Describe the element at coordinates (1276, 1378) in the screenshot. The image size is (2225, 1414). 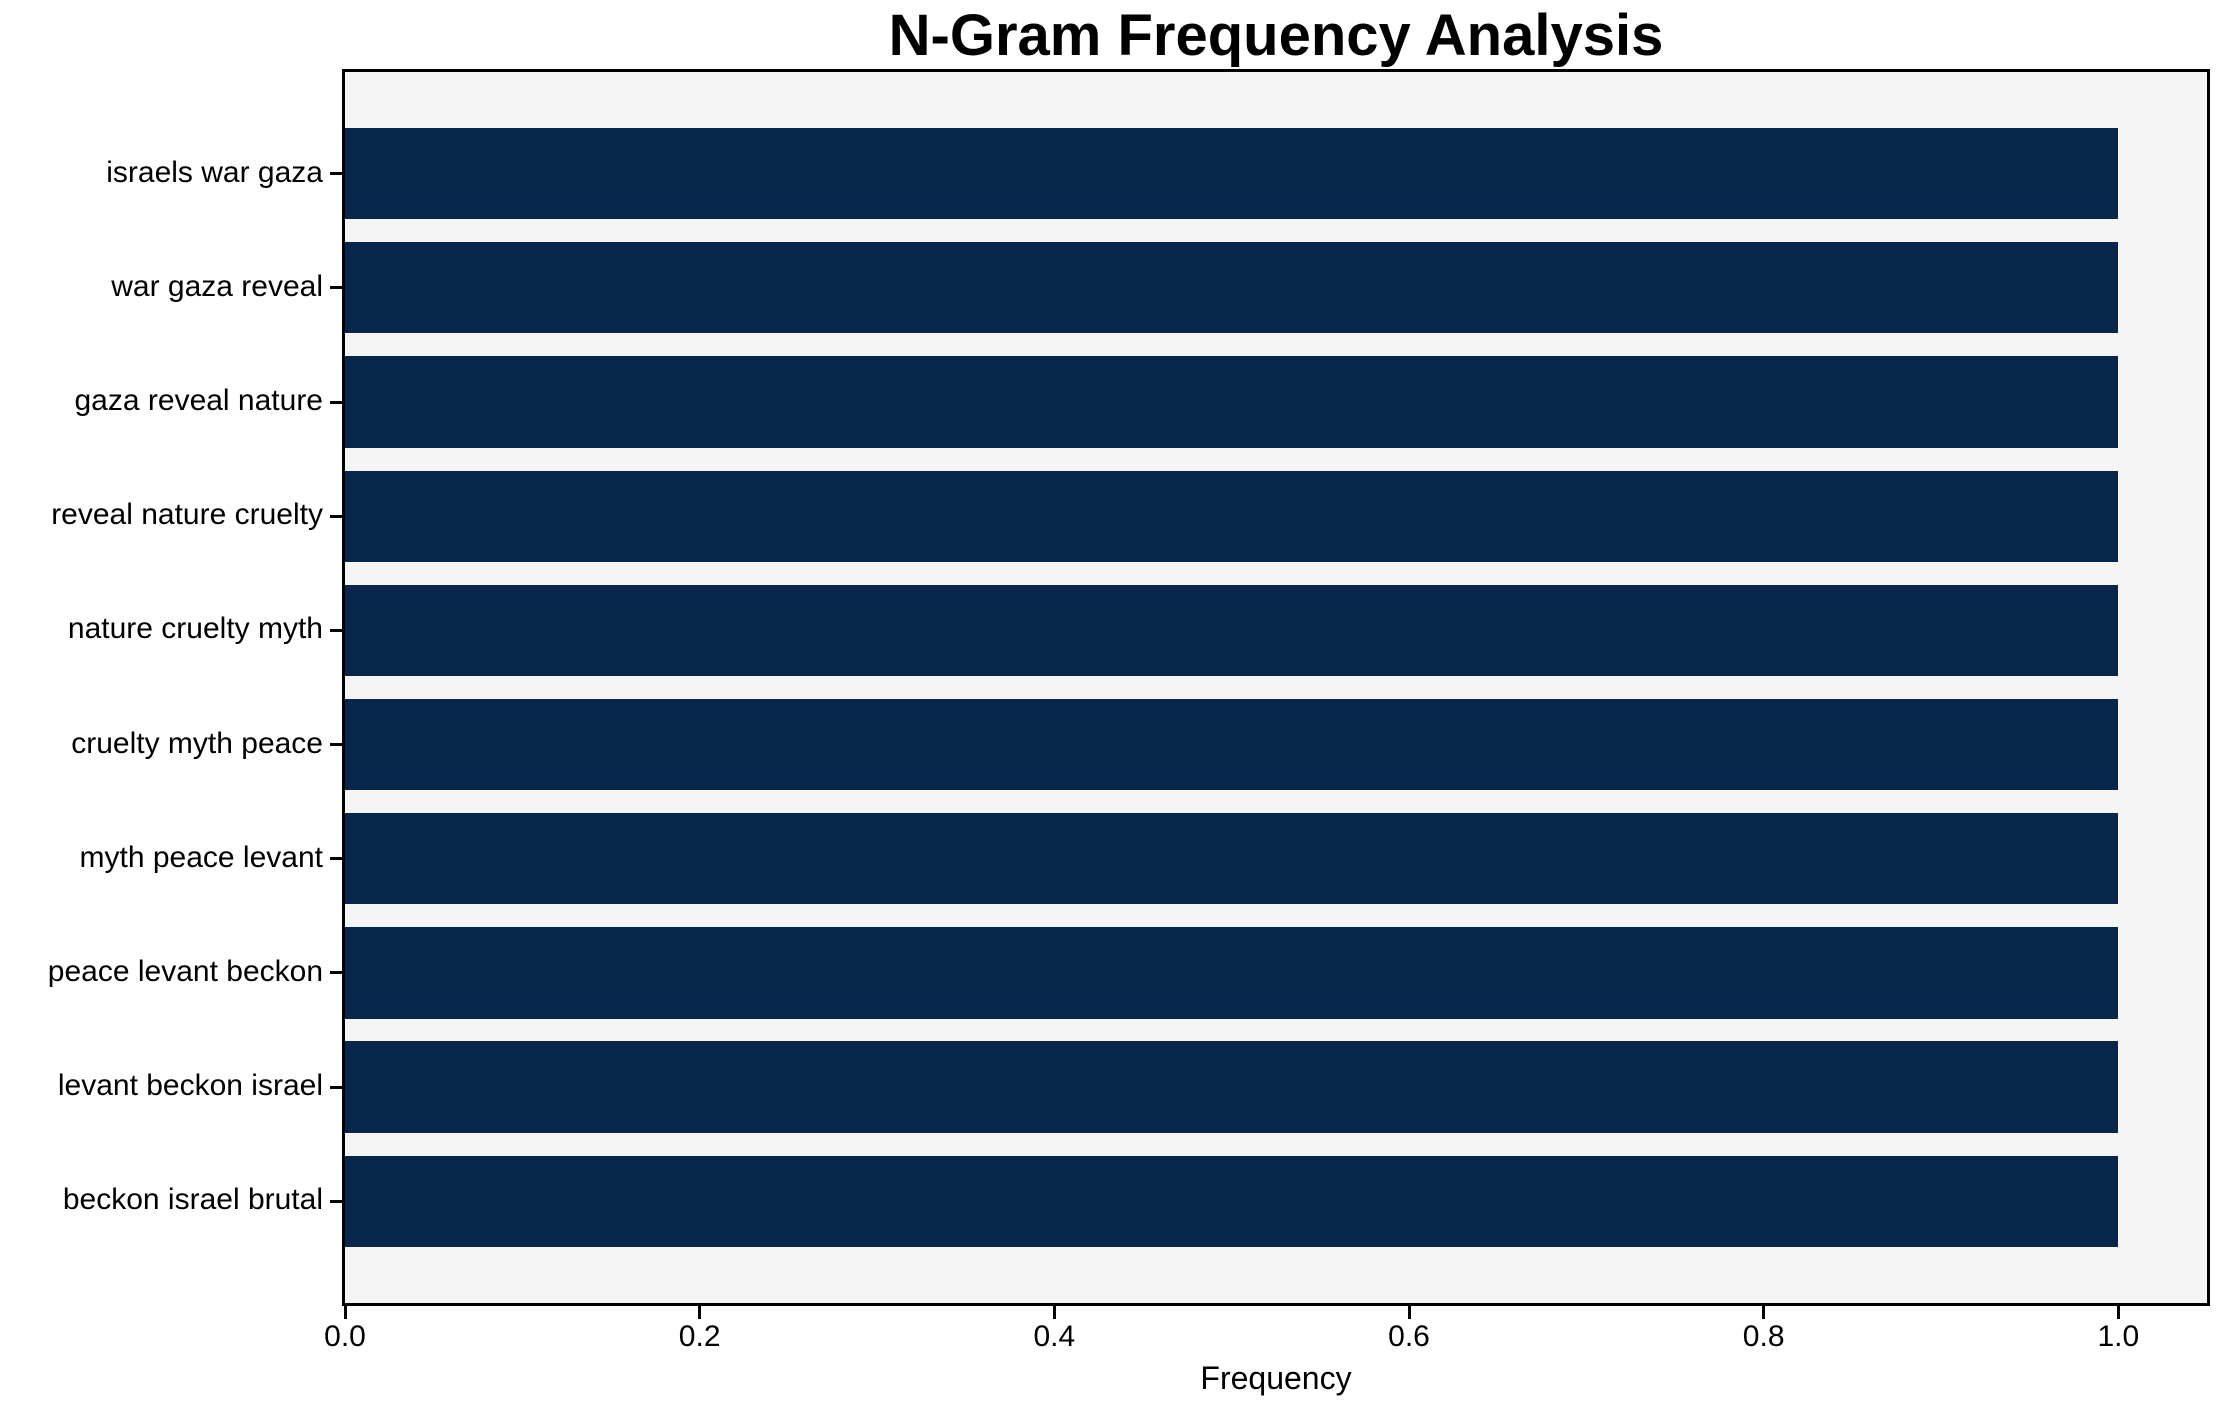
I see `x-axis-label: Frequency` at that location.